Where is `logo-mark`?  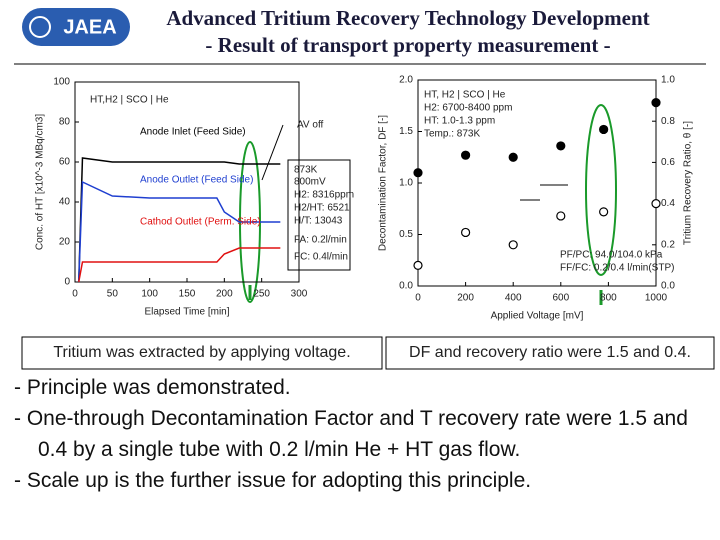 logo-mark is located at coordinates (40, 27).